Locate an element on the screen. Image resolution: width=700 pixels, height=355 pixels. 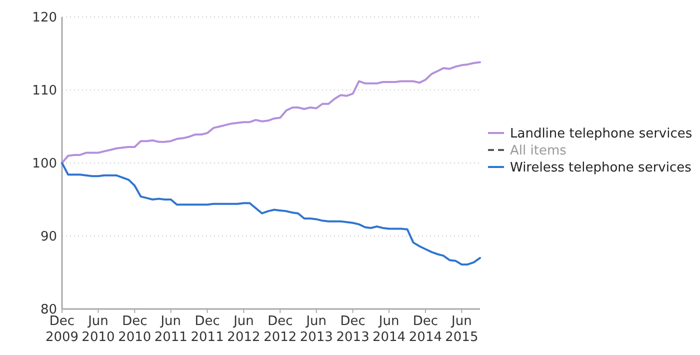
x-tick-label: Dec 2014 is located at coordinates (425, 329).